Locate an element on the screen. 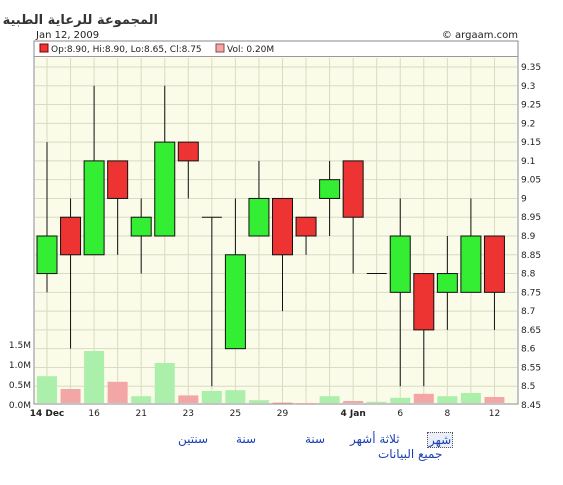 This screenshot has width=563, height=485. volume-axis: 0.0M 0.5M 1.0M 1.5M is located at coordinates (20, 376).